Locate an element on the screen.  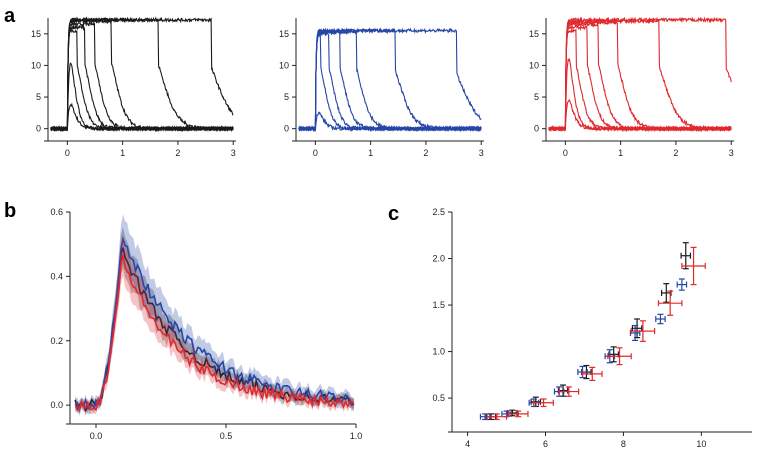
y-tick-label: 2.0 is located at coordinates (438, 259).